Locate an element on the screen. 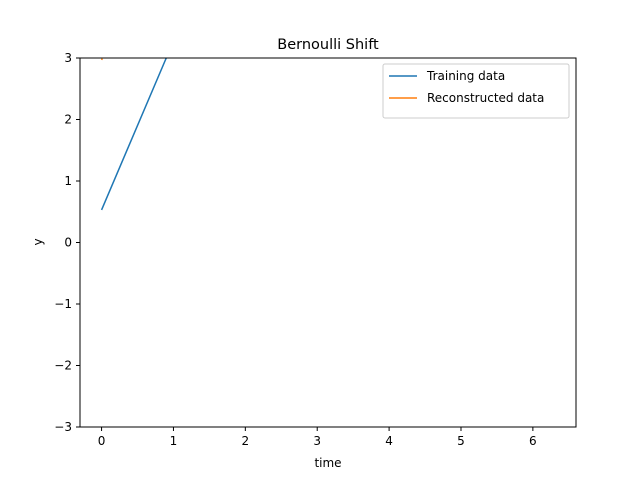  x-tick-label: 1 is located at coordinates (174, 441).